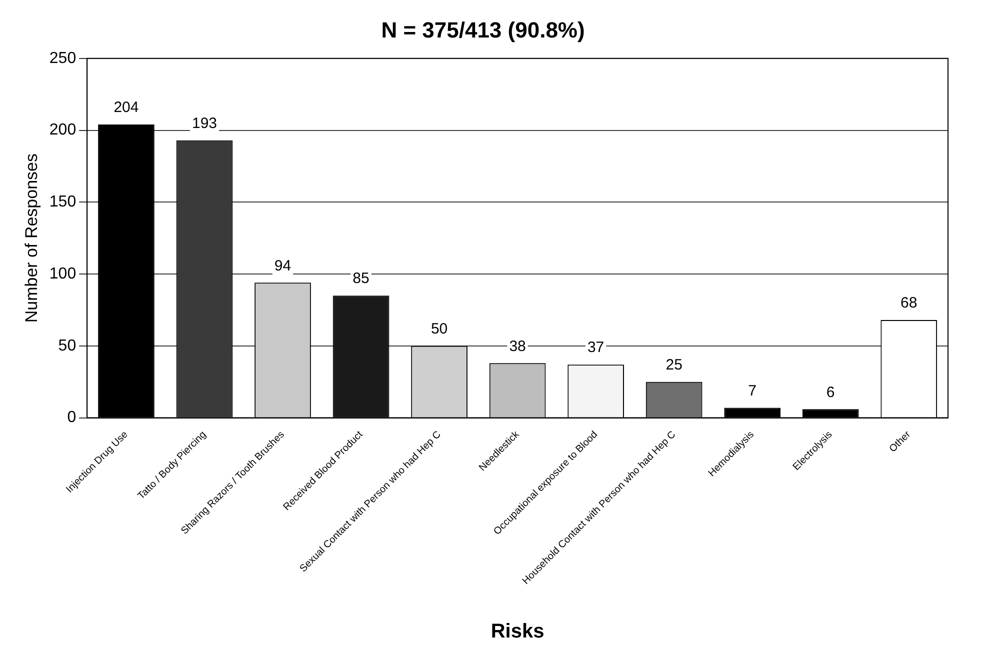  What do you see at coordinates (517, 346) in the screenshot?
I see `data-label: 38` at bounding box center [517, 346].